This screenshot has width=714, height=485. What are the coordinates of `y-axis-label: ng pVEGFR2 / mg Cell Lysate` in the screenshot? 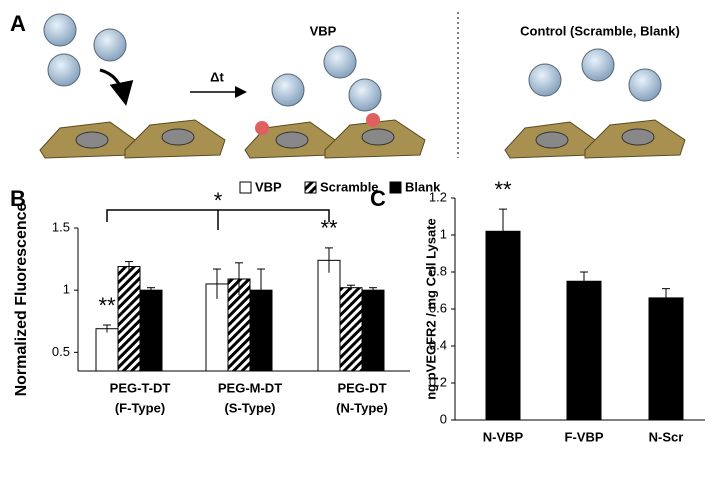 It's located at (430, 309).